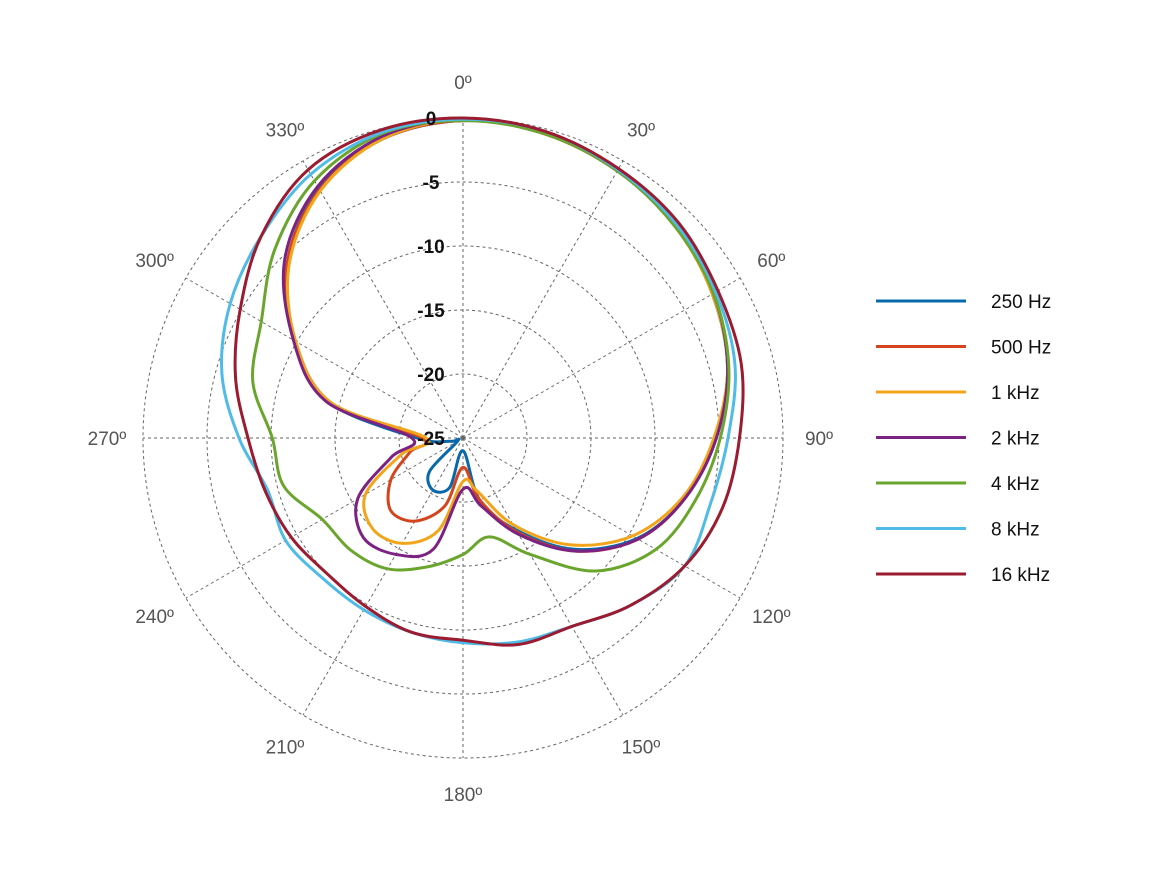  What do you see at coordinates (431, 279) in the screenshot?
I see `radial-tick-labels: 0 -5 -10 -15 -20 -25` at bounding box center [431, 279].